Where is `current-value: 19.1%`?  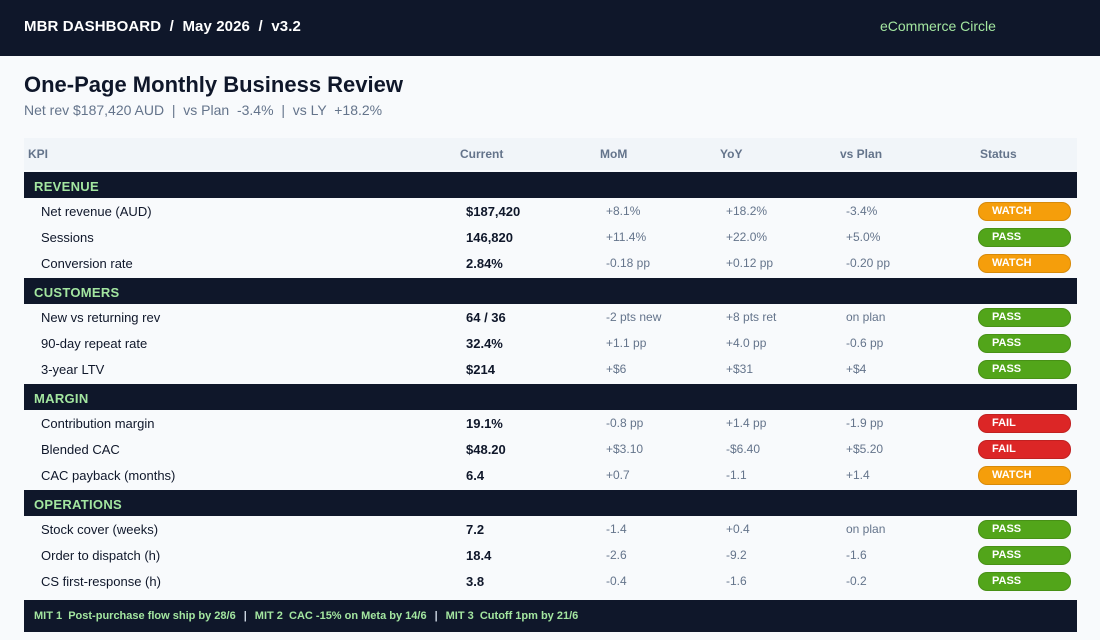 current-value: 19.1% is located at coordinates (484, 423).